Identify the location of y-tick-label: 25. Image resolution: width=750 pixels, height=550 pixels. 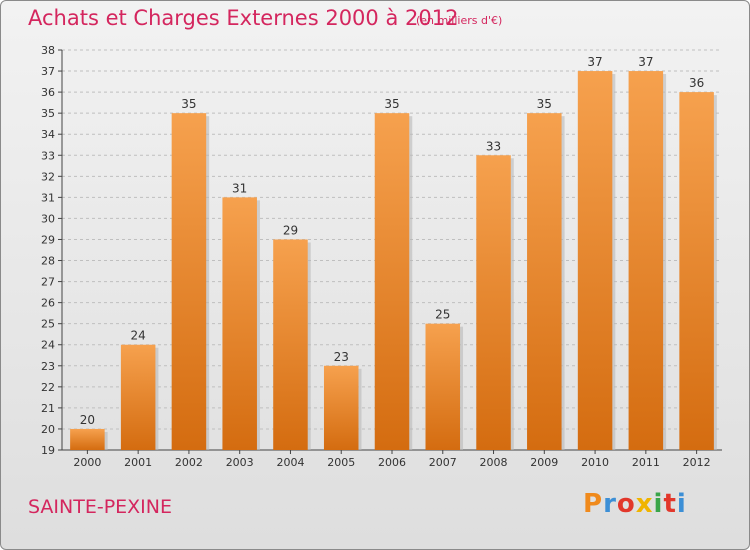
(48, 324).